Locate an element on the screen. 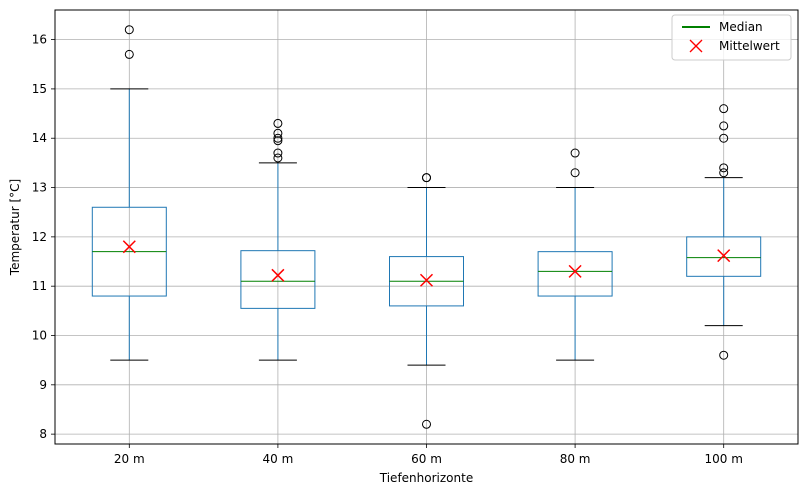 The image size is (808, 495). x-tick-label: 40 m is located at coordinates (278, 459).